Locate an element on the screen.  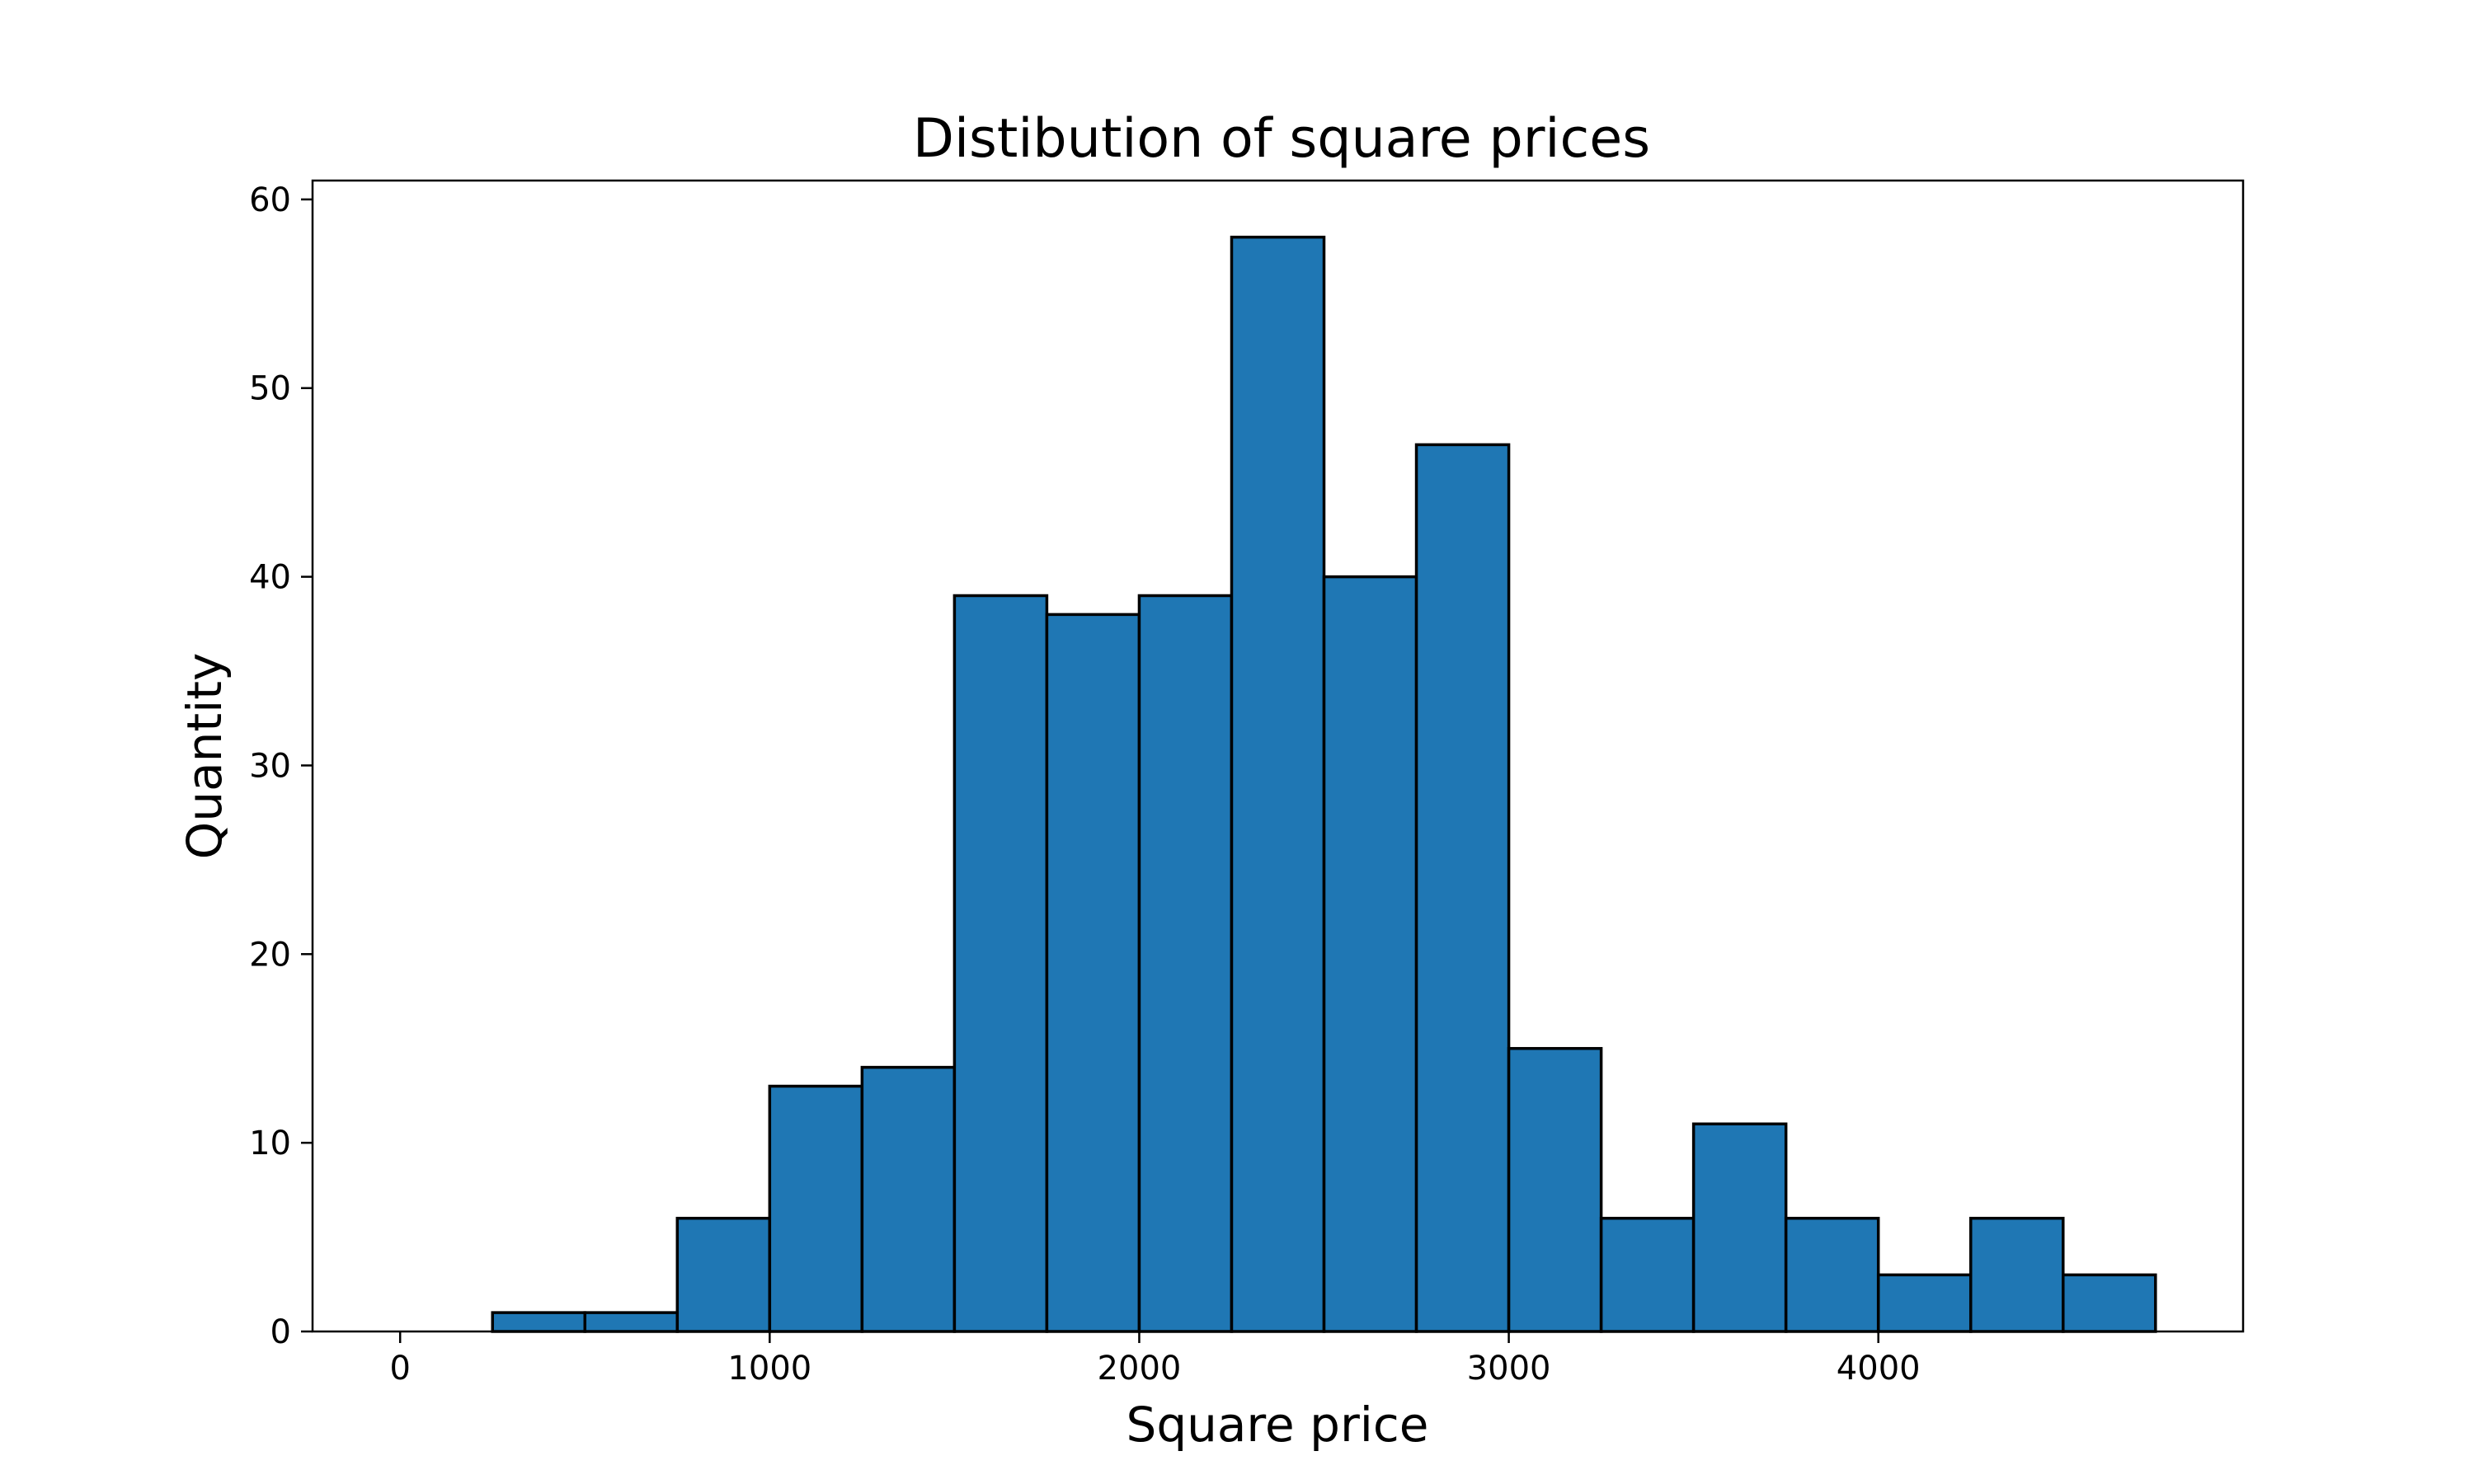
y-tick-label: 20 is located at coordinates (270, 955).